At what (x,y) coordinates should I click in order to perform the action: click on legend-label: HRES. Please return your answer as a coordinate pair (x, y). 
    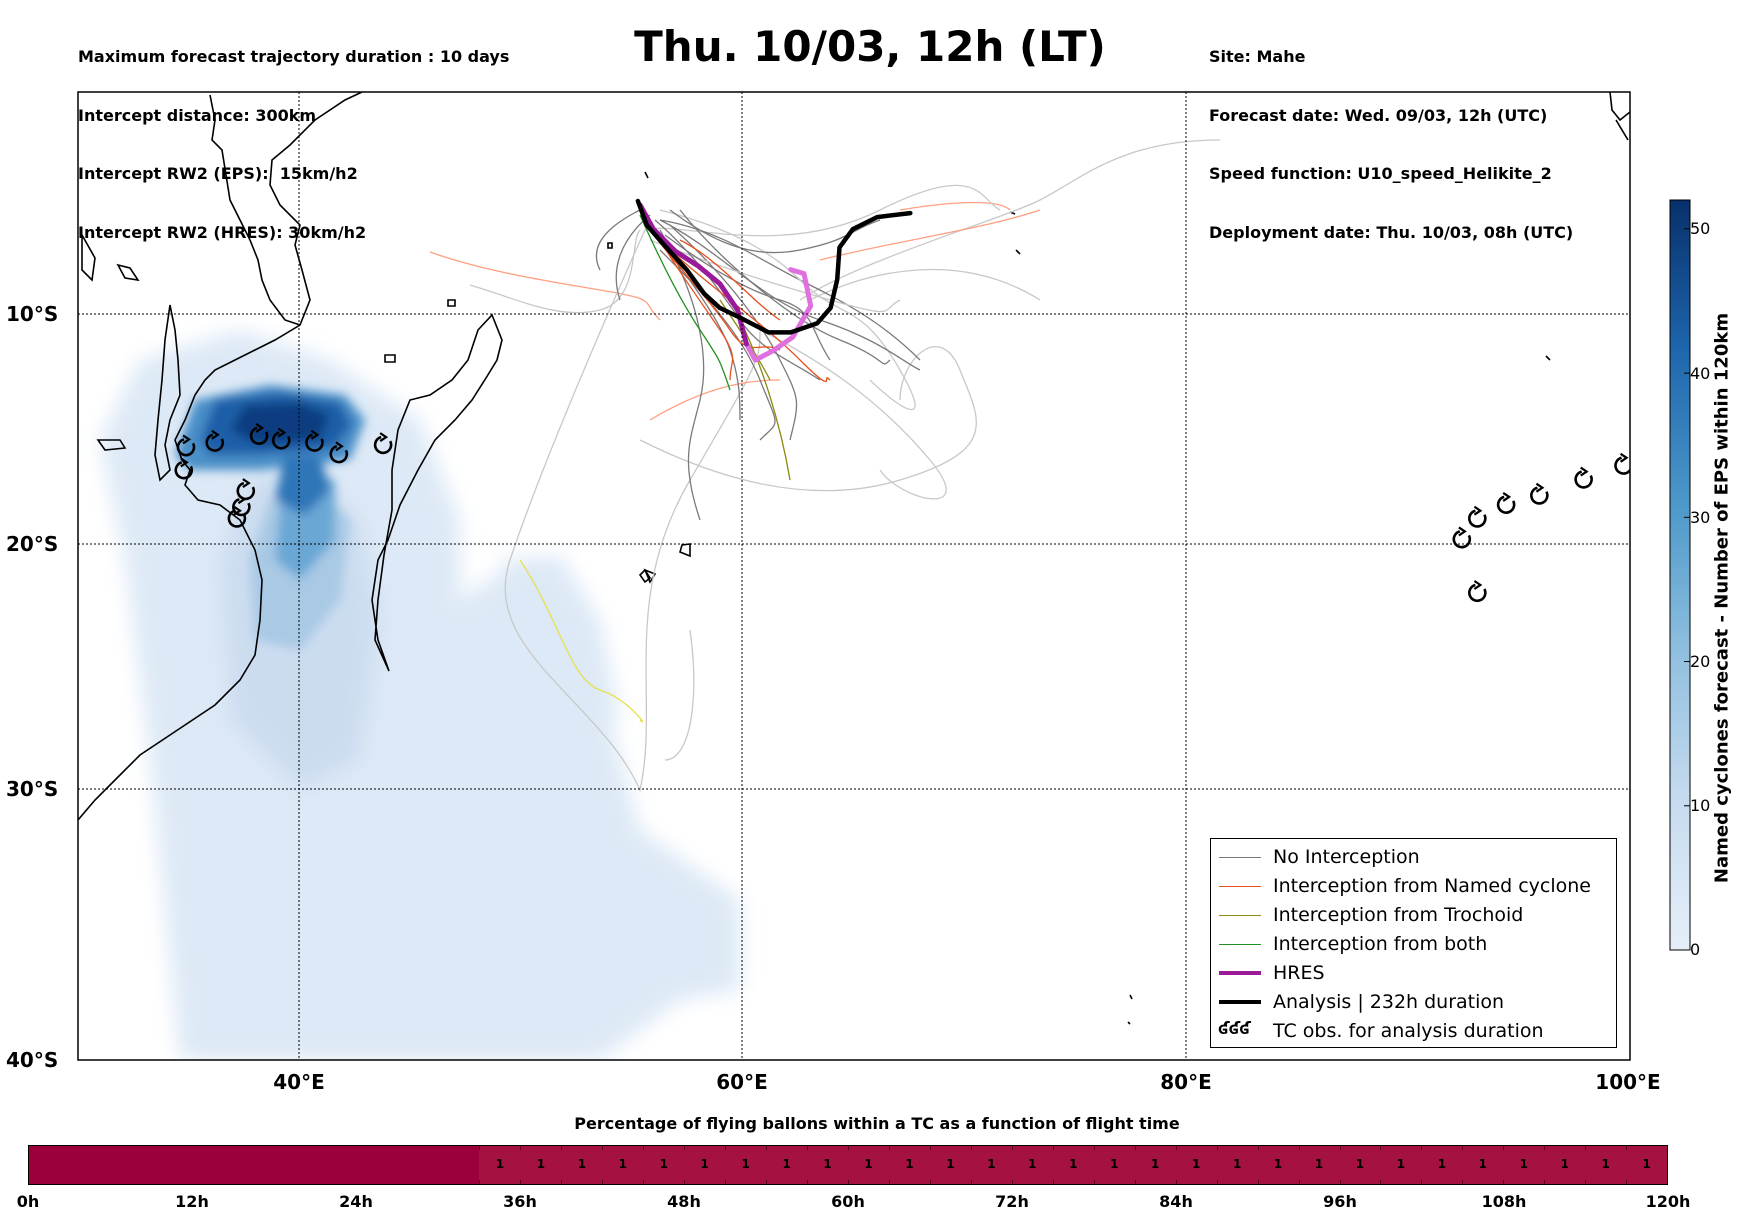
    Looking at the image, I should click on (1299, 973).